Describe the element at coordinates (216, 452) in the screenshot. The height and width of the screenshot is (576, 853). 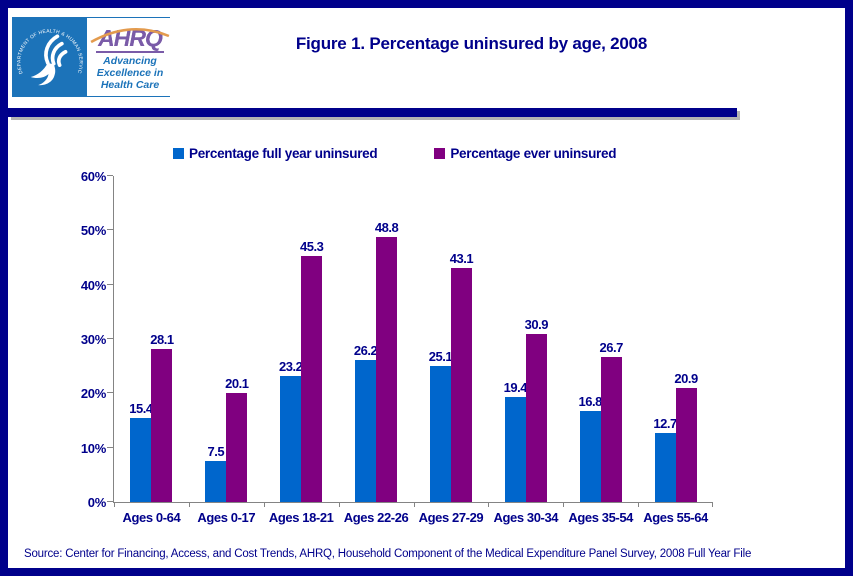
I see `bar-value-label: 7.5` at that location.